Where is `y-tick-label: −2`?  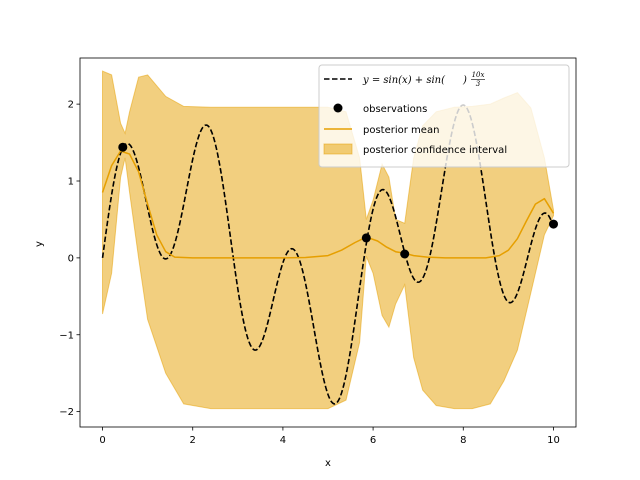 y-tick-label: −2 is located at coordinates (66, 412).